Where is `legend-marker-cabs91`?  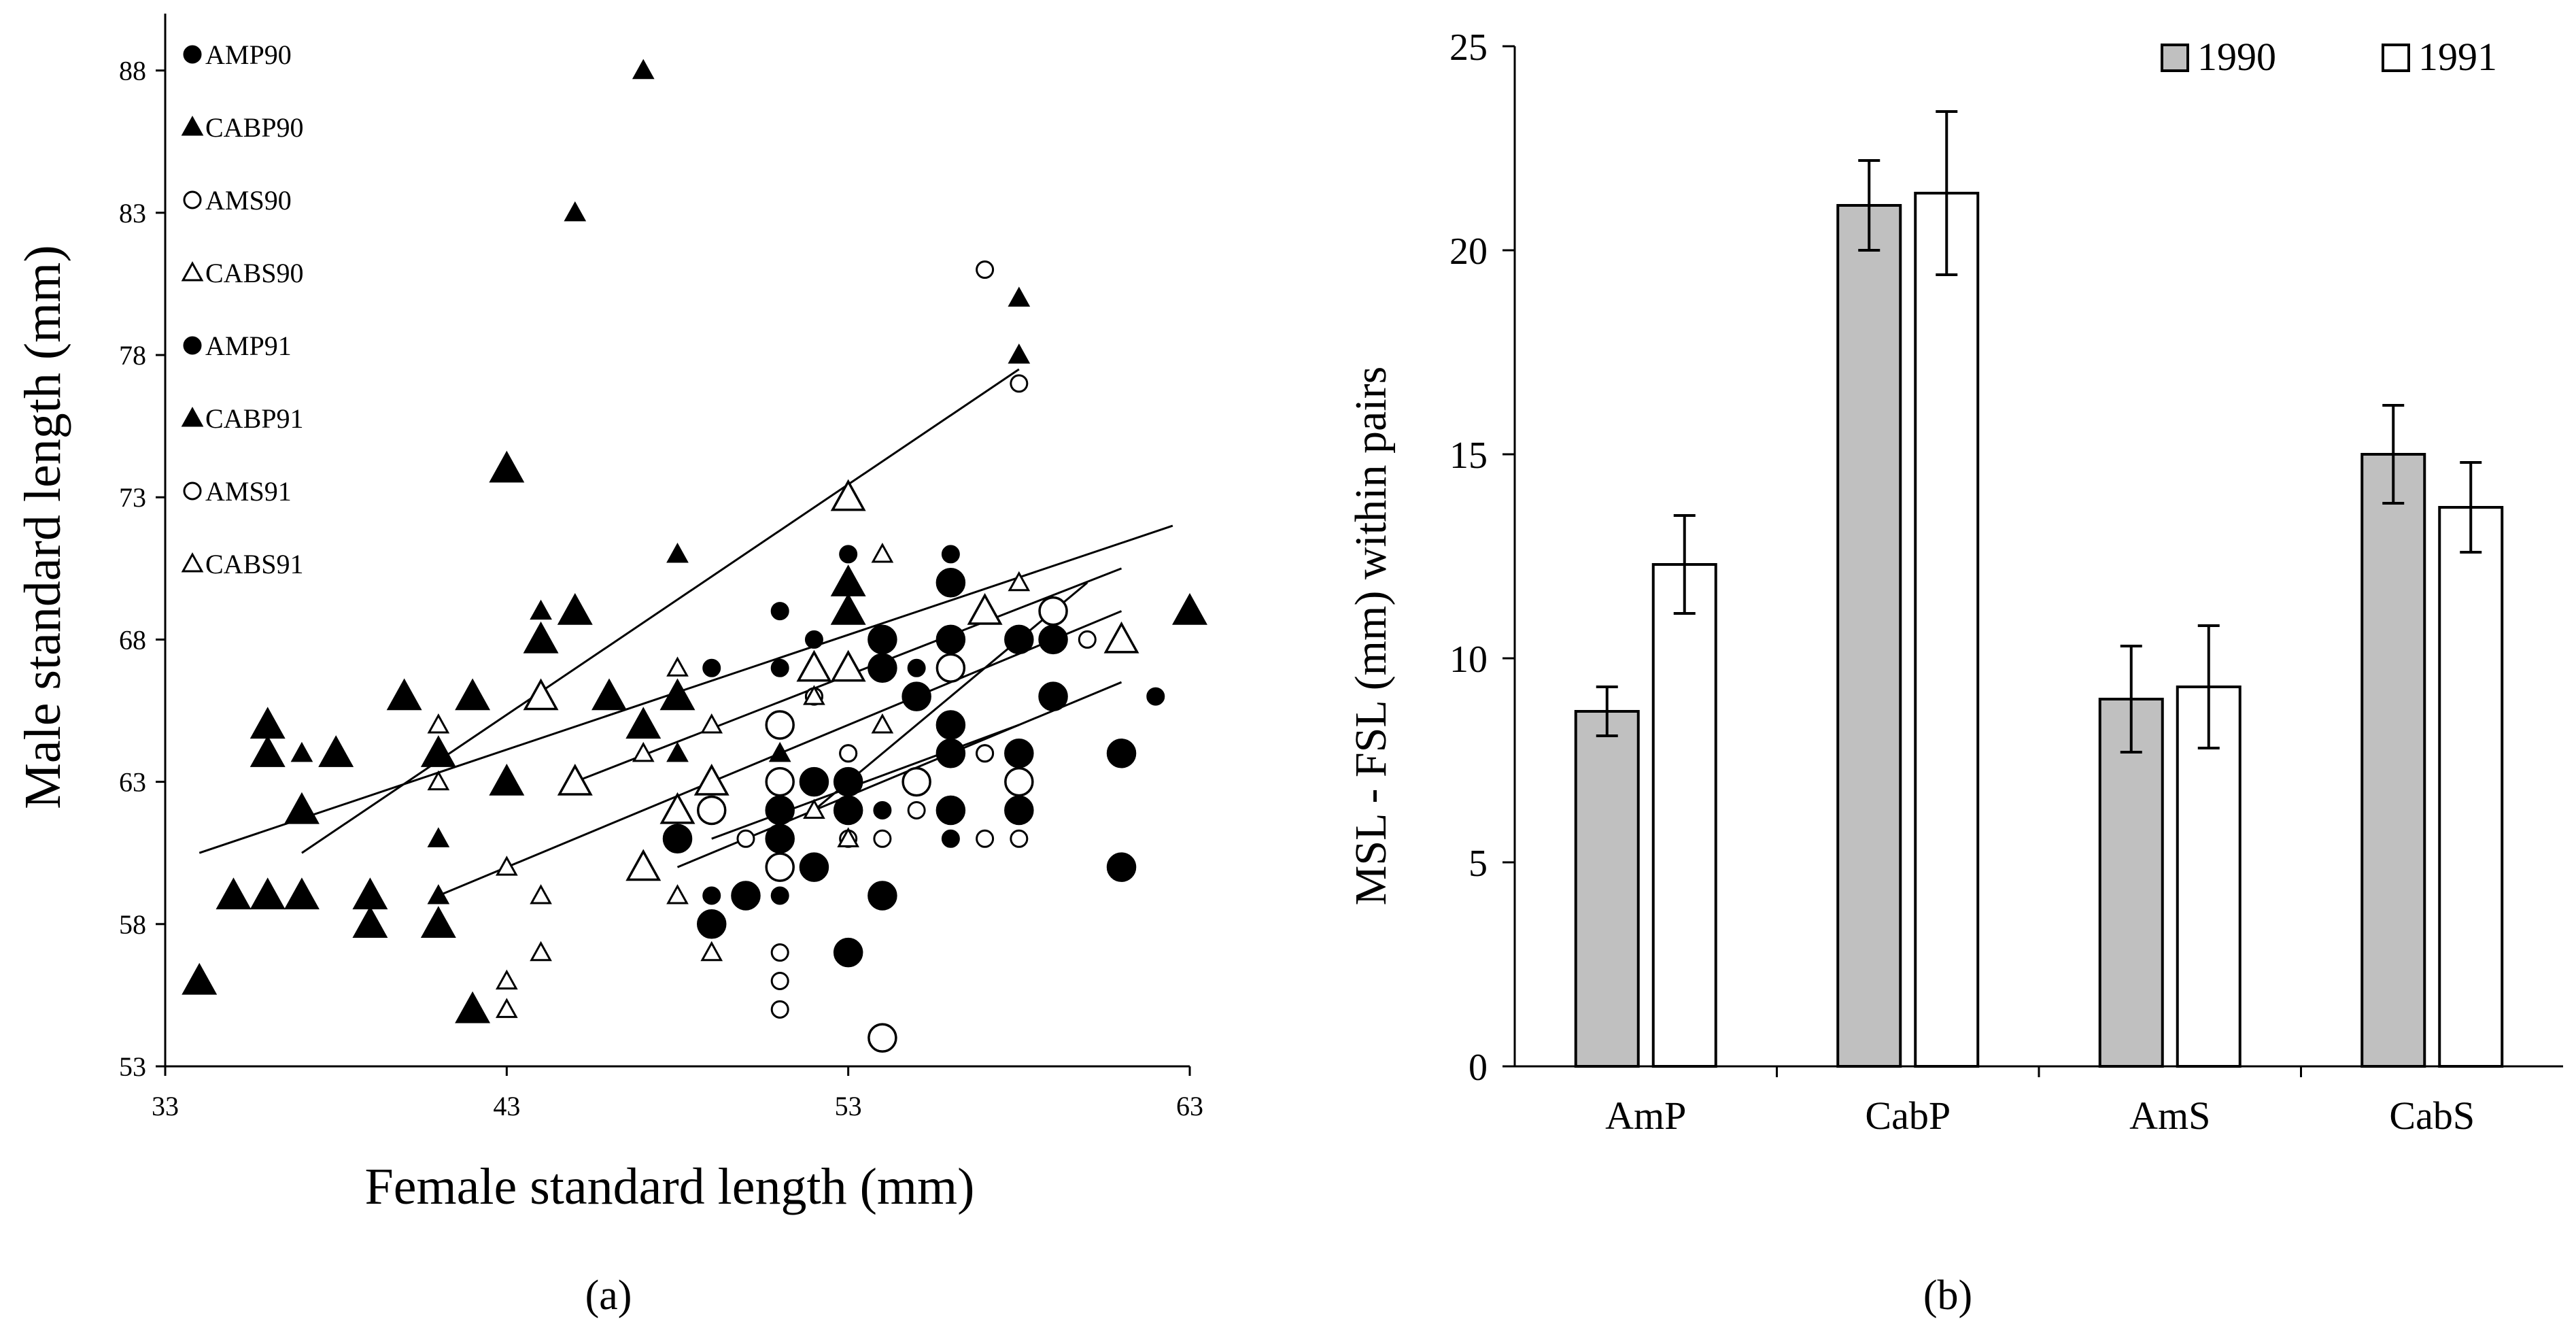 legend-marker-cabs91 is located at coordinates (192, 562).